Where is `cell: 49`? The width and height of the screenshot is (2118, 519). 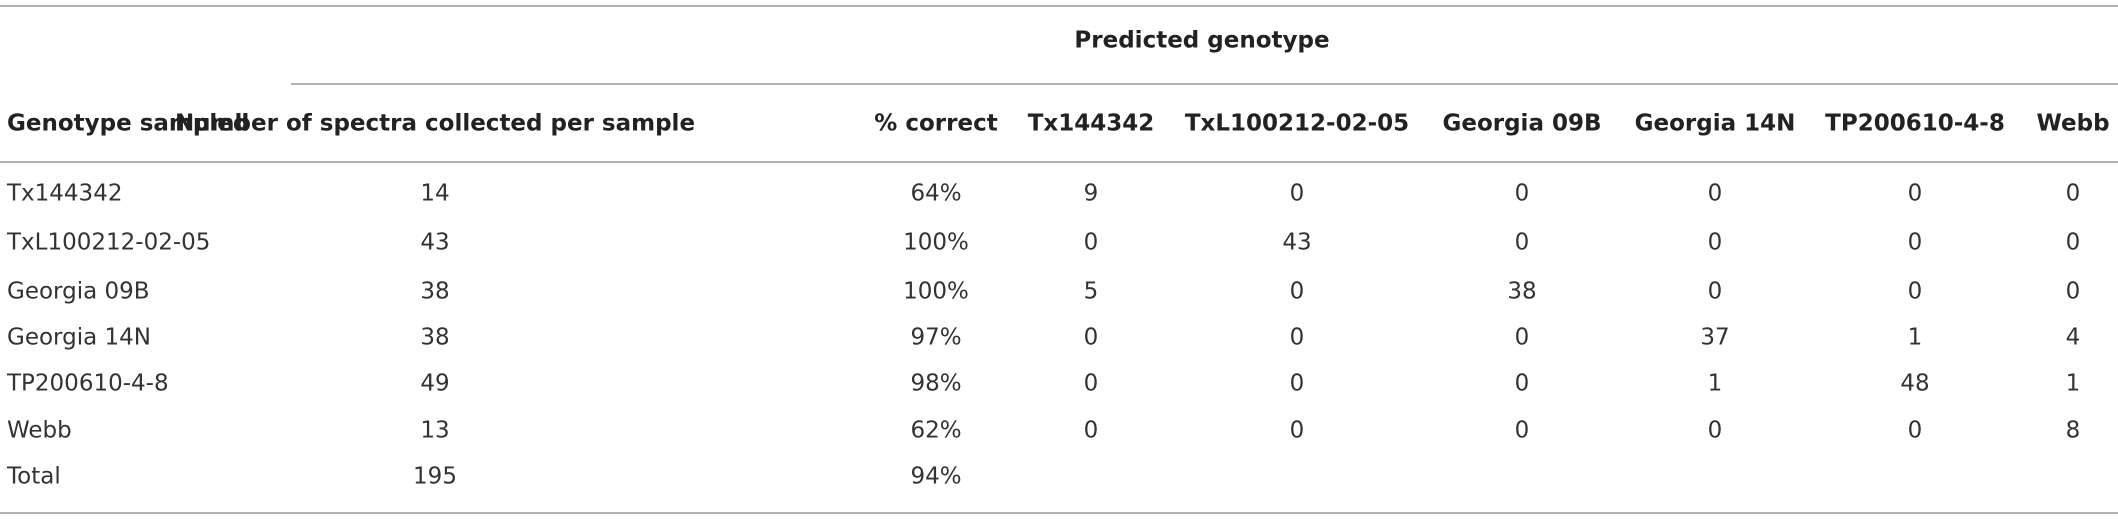
cell: 49 is located at coordinates (434, 384).